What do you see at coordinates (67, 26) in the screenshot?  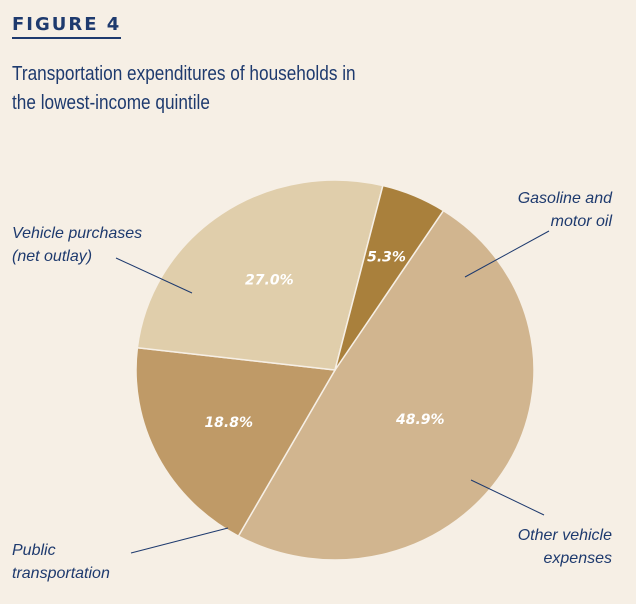 I see `figure-label: FIGURE 4` at bounding box center [67, 26].